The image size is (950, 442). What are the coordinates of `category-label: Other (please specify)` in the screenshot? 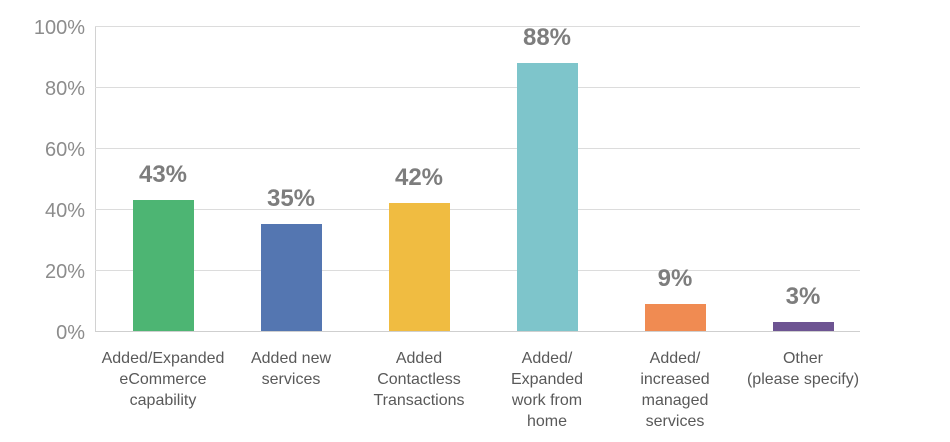 It's located at (803, 369).